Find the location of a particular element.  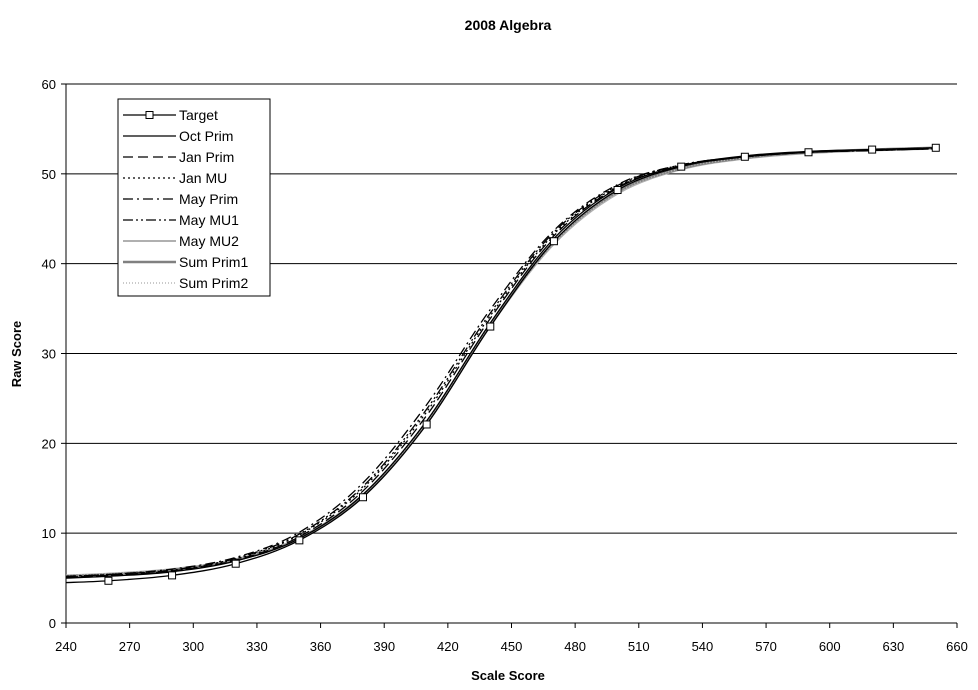

x-tick-label: 300 is located at coordinates (193, 646).